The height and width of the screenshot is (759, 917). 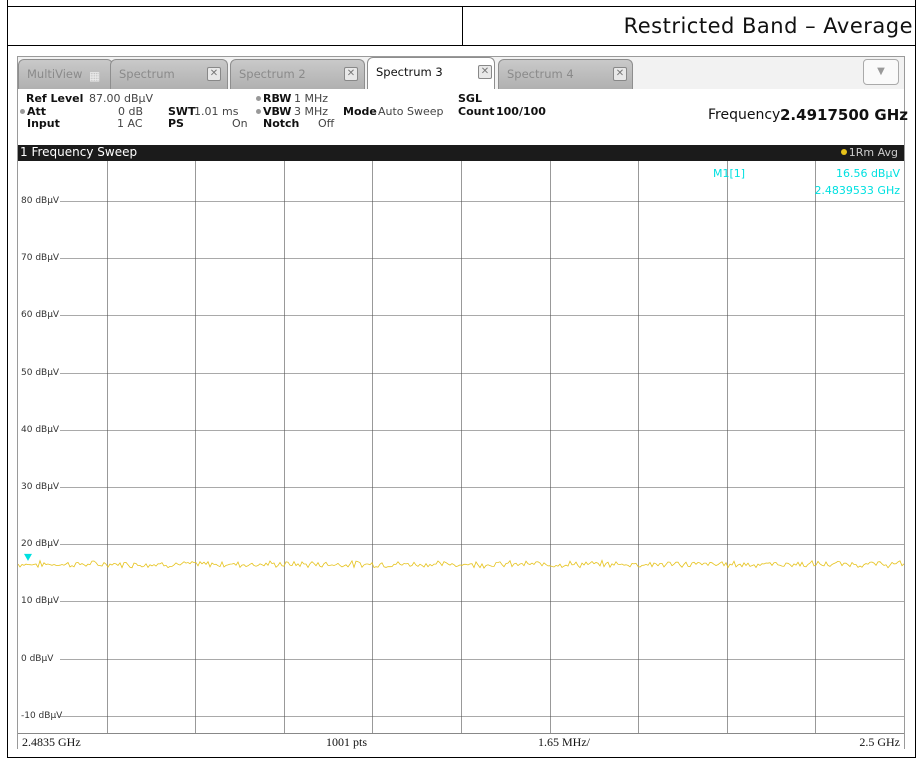 I want to click on trace-line, so click(x=461, y=564).